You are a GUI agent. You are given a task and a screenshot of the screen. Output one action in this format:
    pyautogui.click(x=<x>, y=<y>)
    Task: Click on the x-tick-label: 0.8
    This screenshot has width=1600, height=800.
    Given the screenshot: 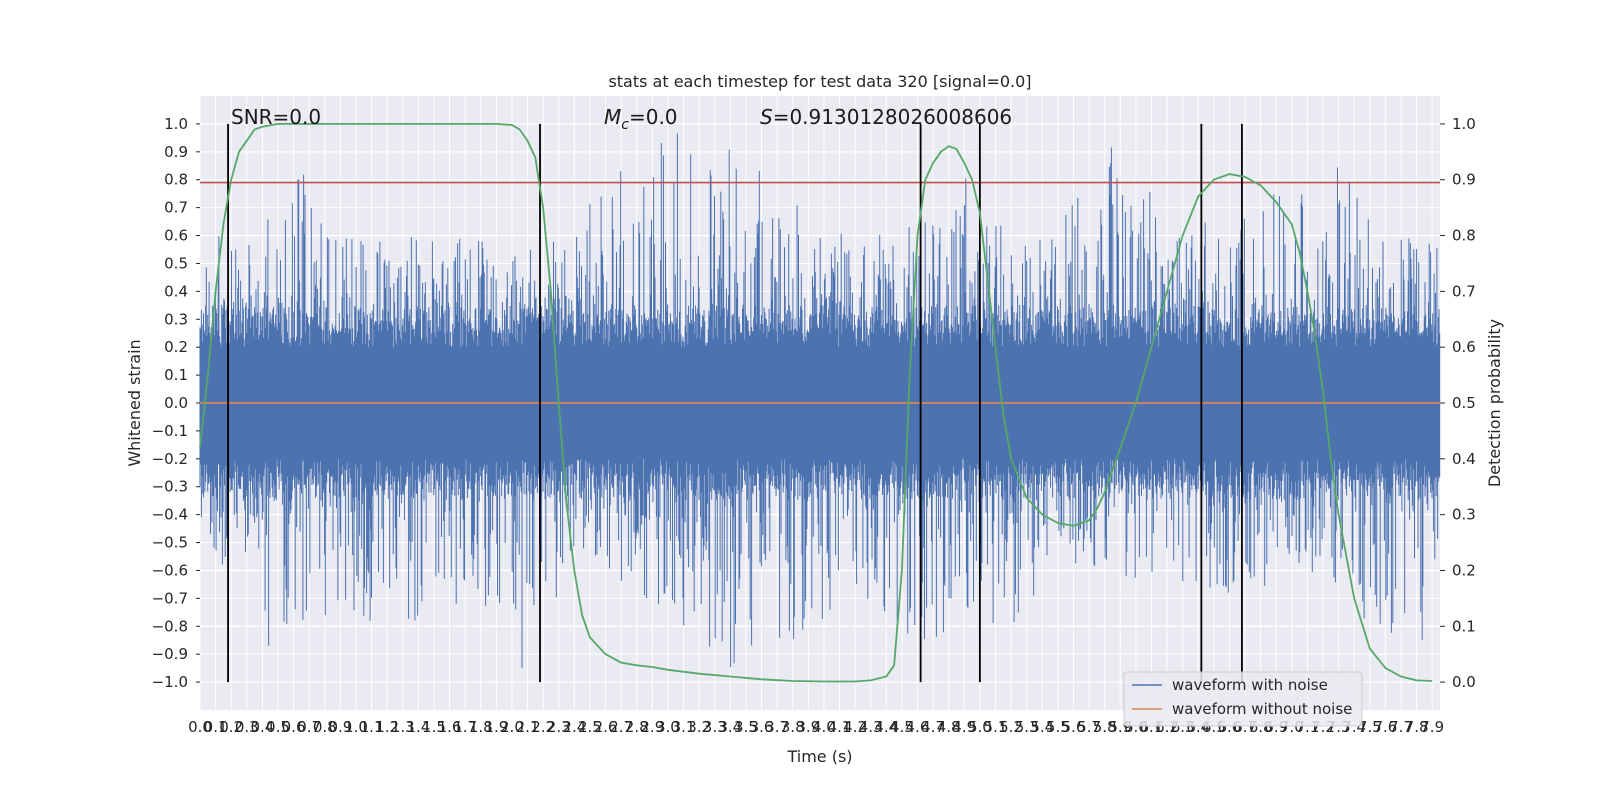 What is the action you would take?
    pyautogui.click(x=325, y=727)
    